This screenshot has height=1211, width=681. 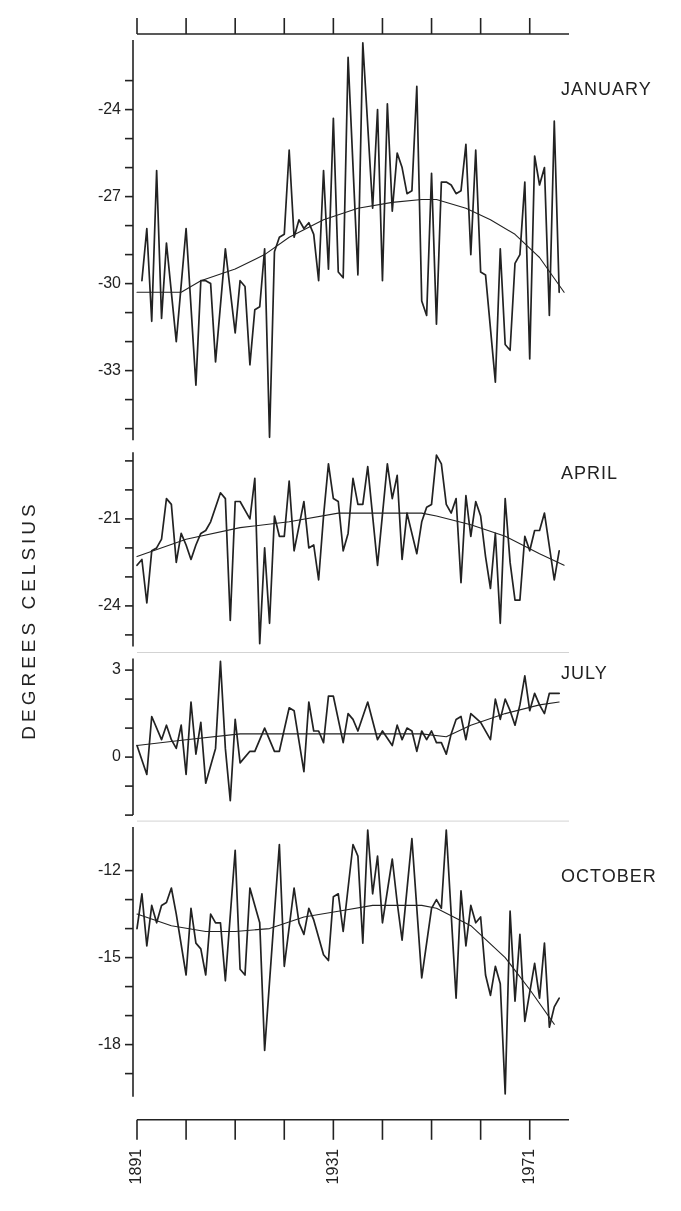 I want to click on y-tick-label: -15, so click(x=109, y=956).